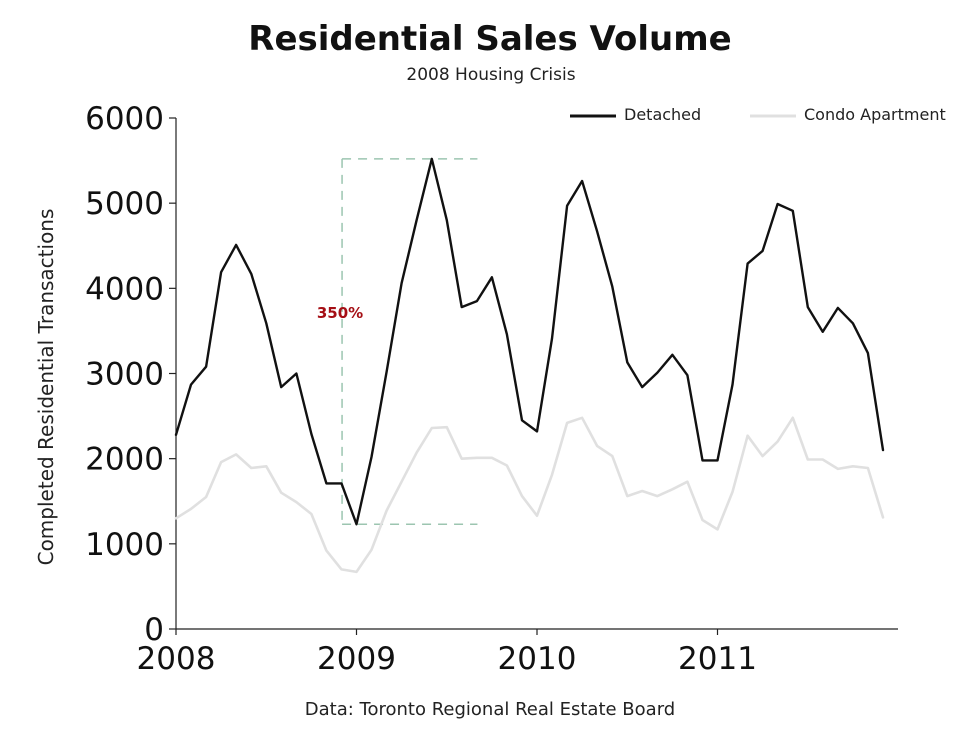  Describe the element at coordinates (356, 659) in the screenshot. I see `x-tick-label-2009: 2009` at that location.